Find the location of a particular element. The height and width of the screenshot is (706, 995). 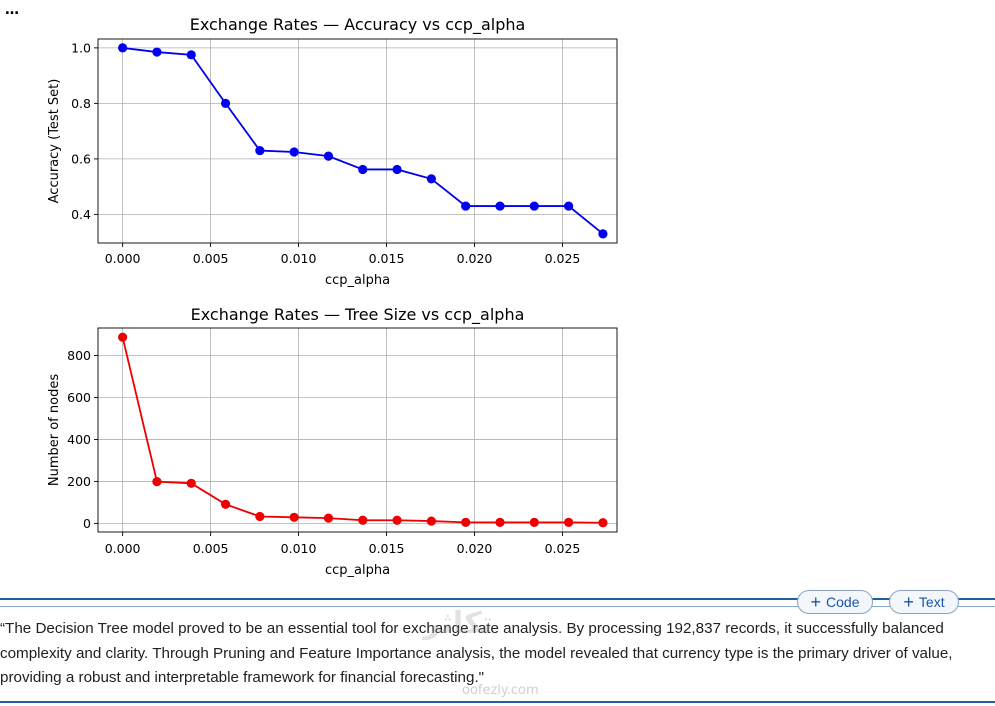

y-tick-label: 600 is located at coordinates (79, 397).